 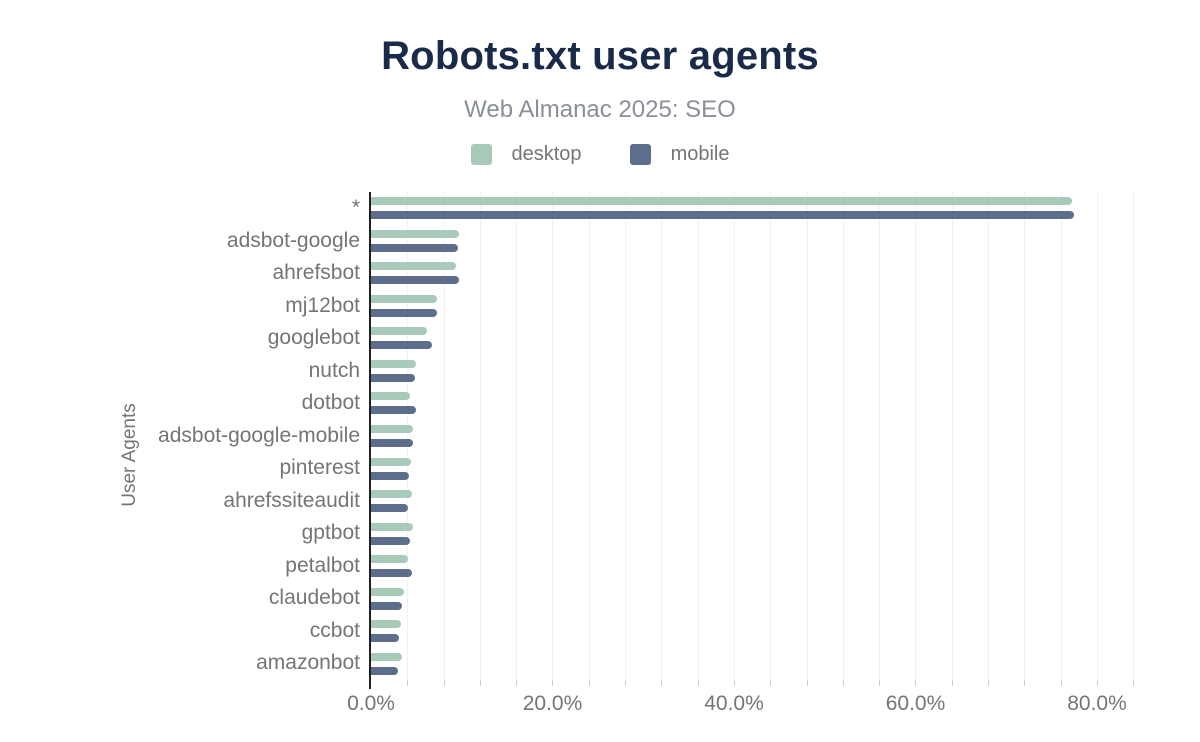 I want to click on bar-mobile-mj12bot, so click(x=404, y=312).